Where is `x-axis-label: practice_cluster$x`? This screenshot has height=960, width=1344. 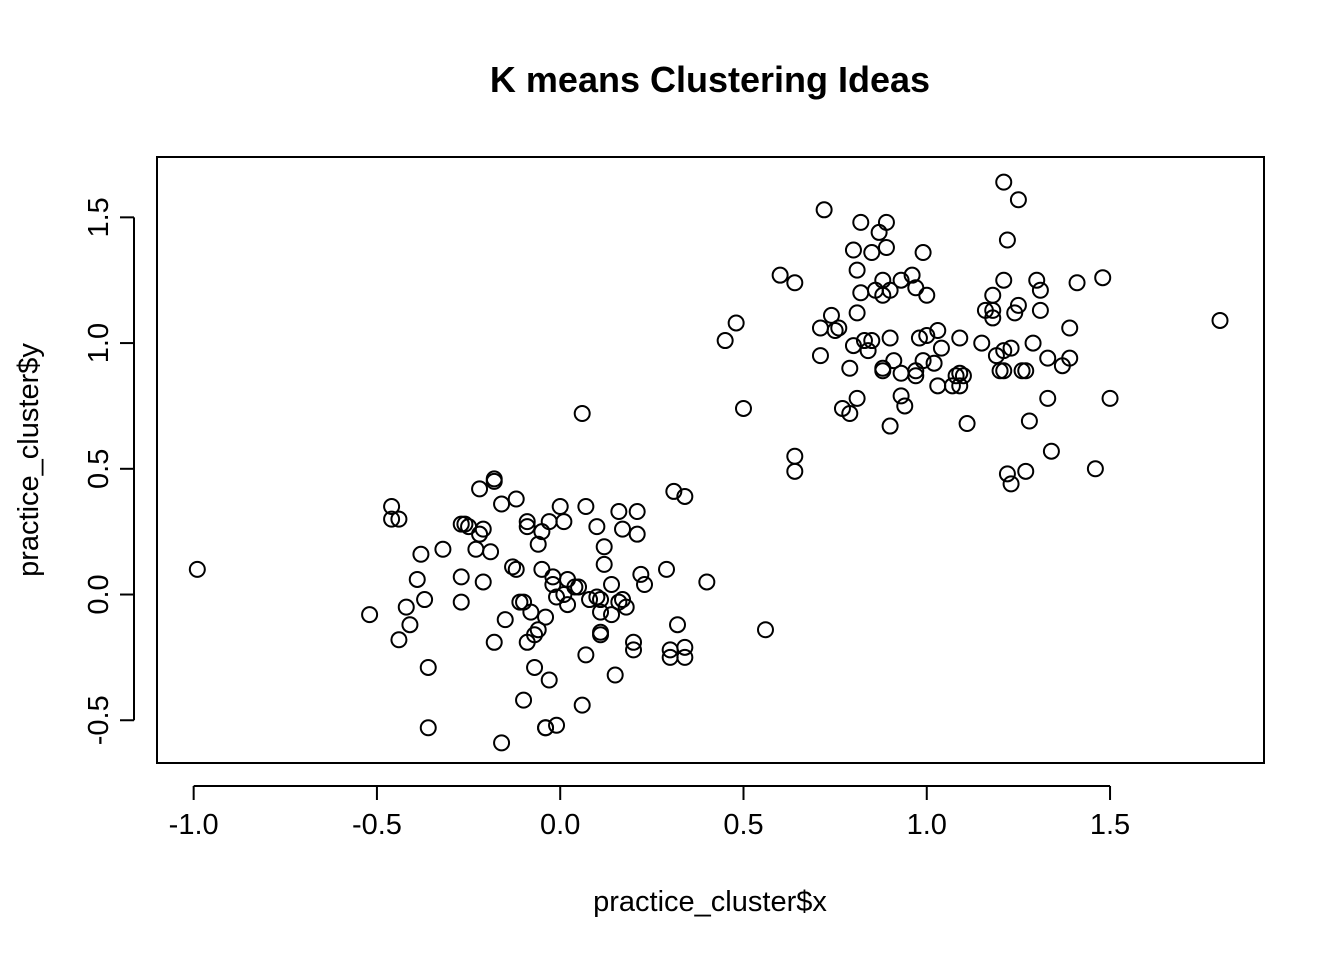
x-axis-label: practice_cluster$x is located at coordinates (710, 902).